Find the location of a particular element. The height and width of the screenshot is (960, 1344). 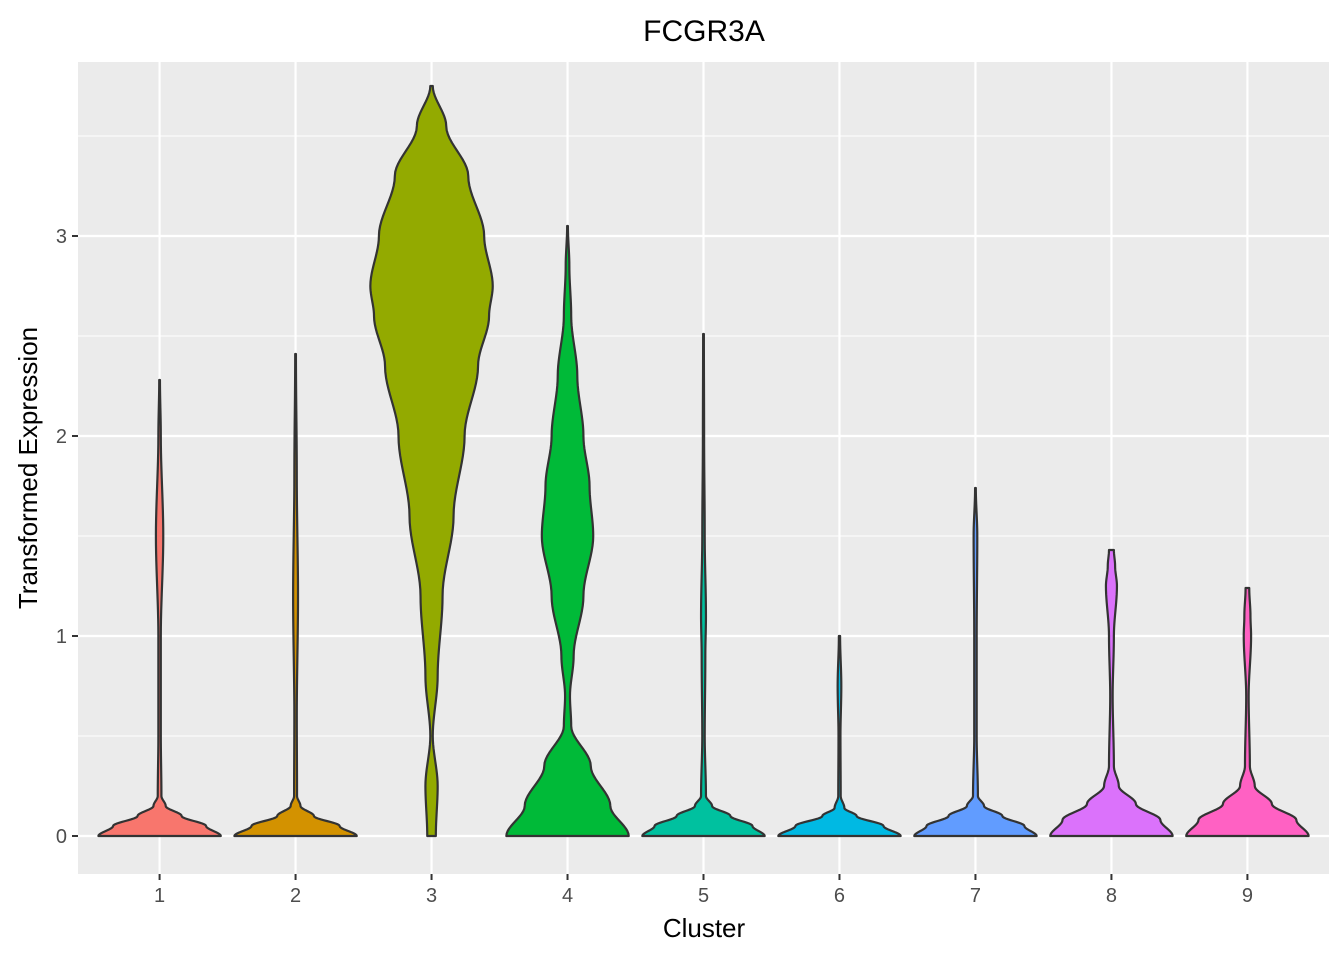

x-tick-label: 3 is located at coordinates (431, 896).